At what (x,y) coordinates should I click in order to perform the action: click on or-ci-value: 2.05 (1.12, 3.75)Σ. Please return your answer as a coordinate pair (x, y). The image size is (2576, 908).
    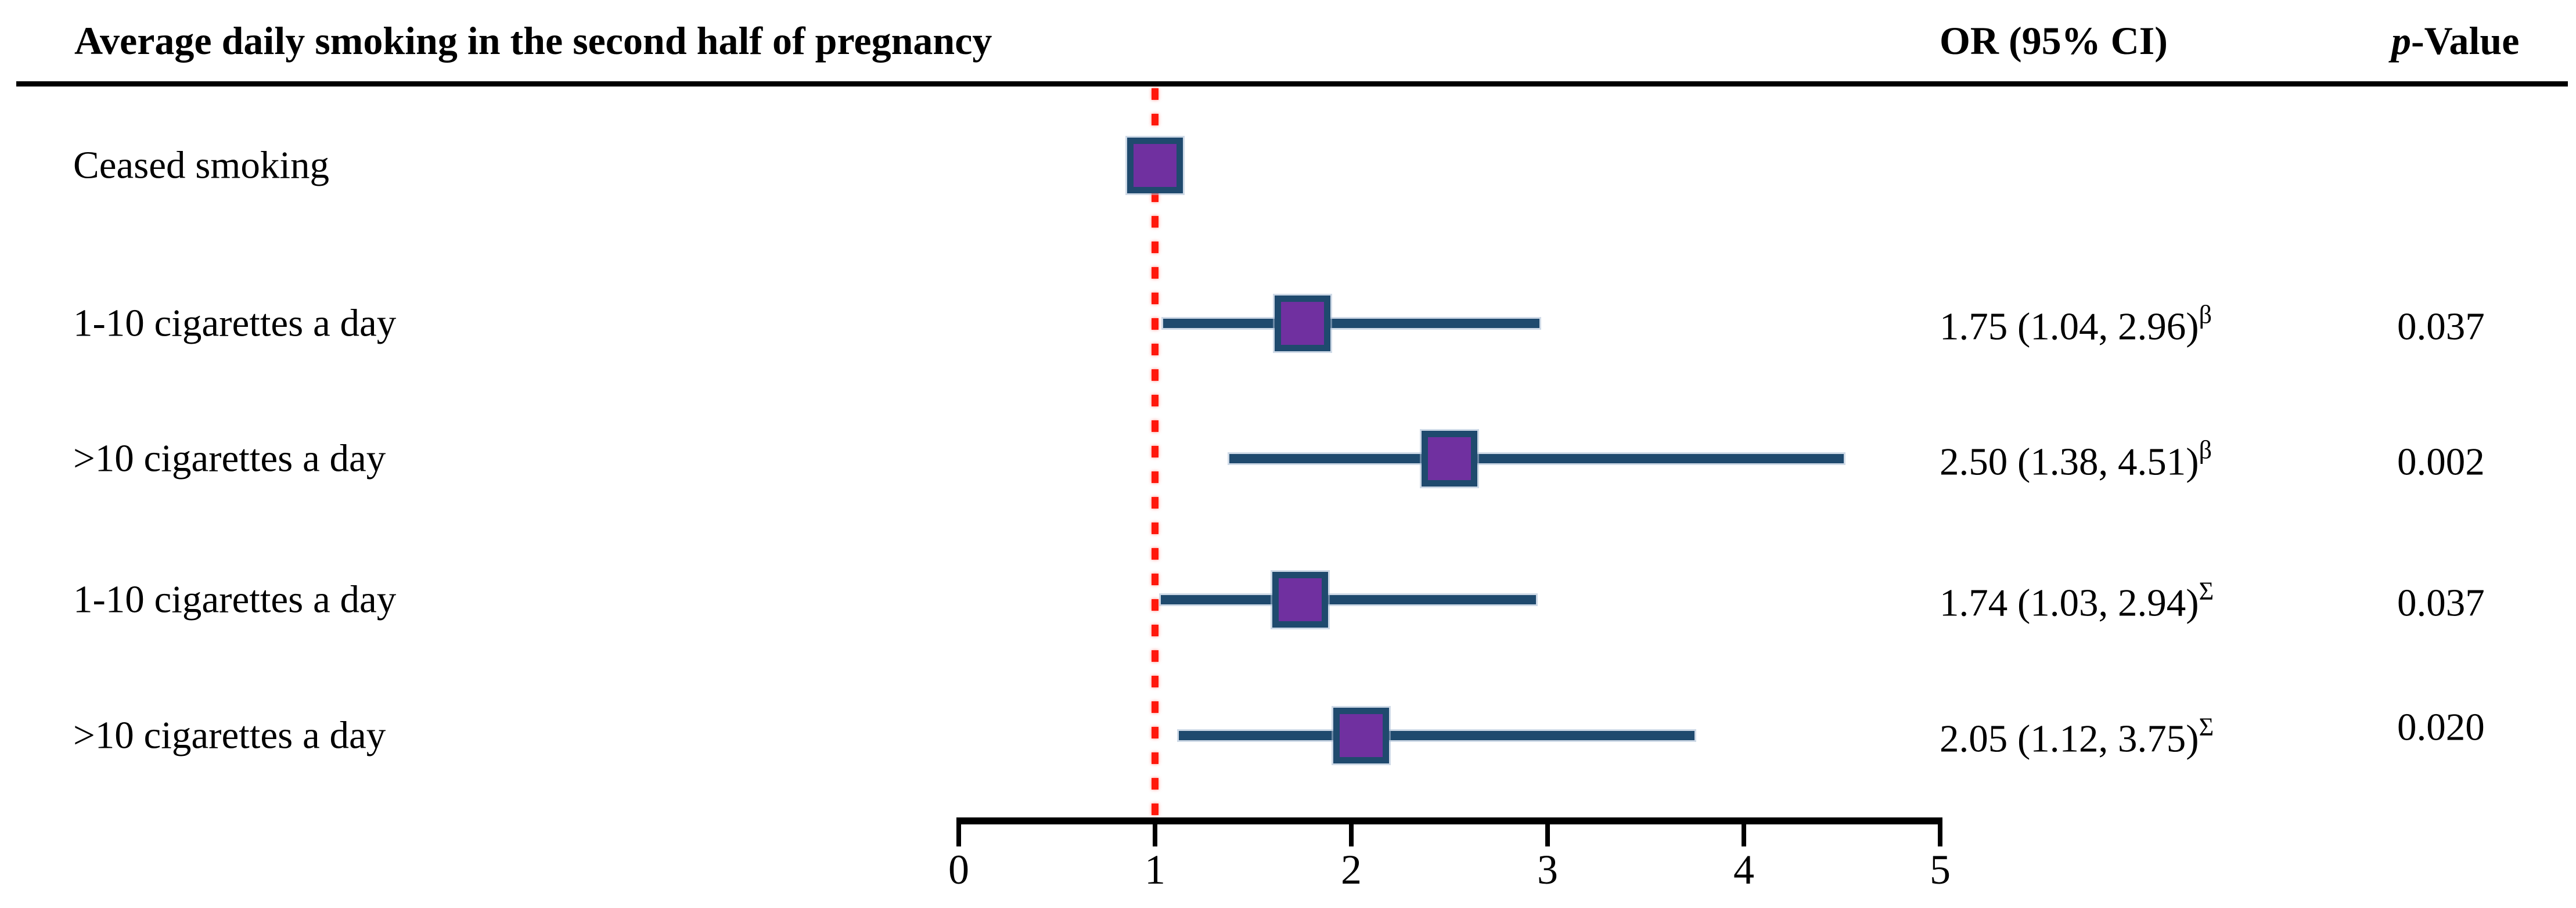
    Looking at the image, I should click on (2077, 738).